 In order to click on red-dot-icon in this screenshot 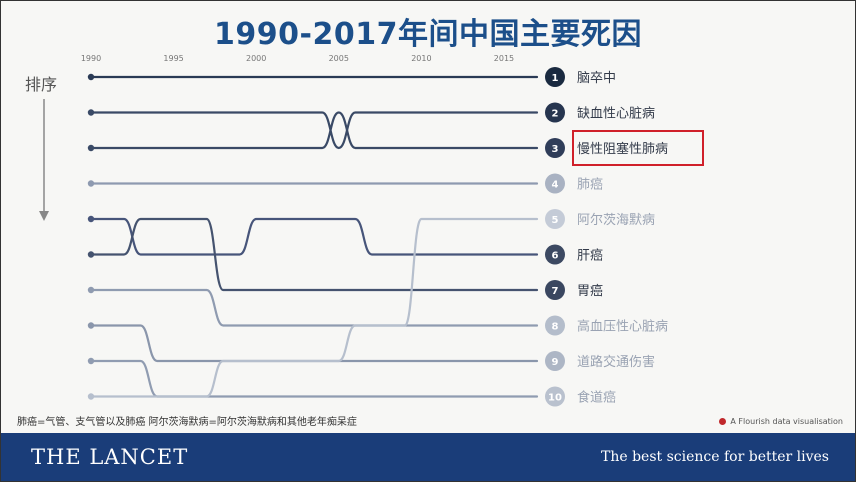, I will do `click(723, 421)`.